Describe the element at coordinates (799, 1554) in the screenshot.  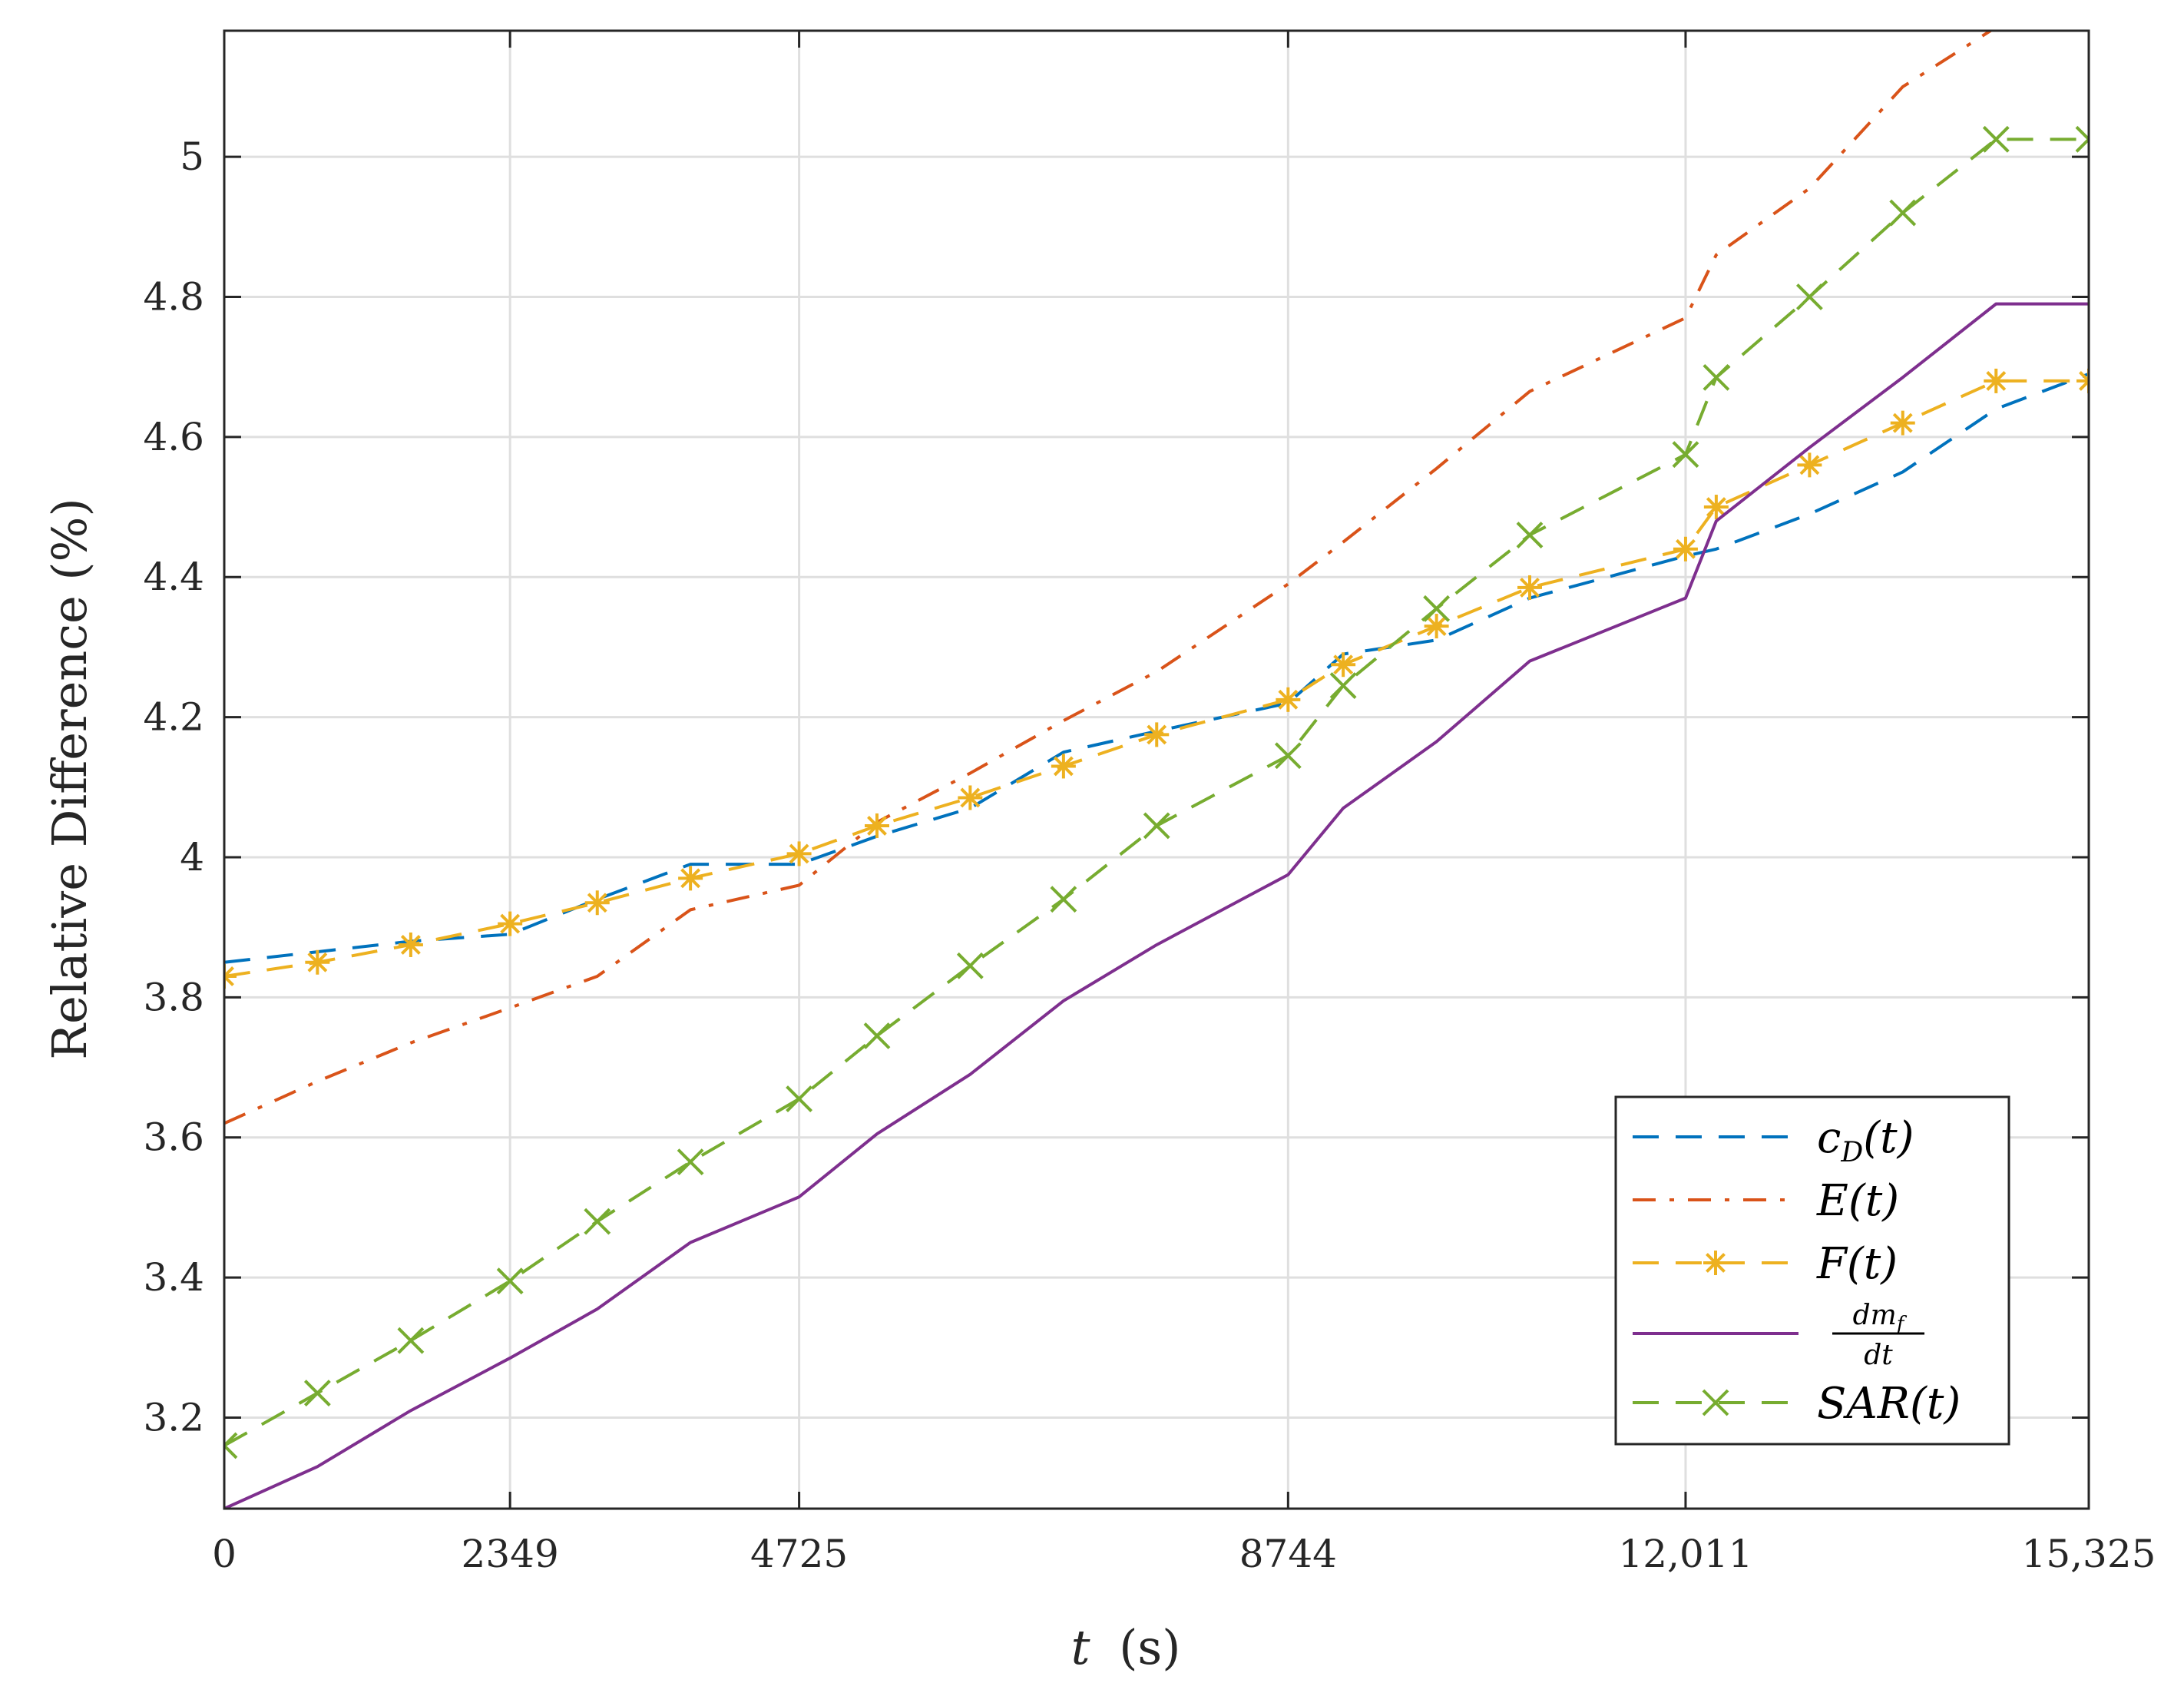
I see `x-tick-label: 4725` at that location.